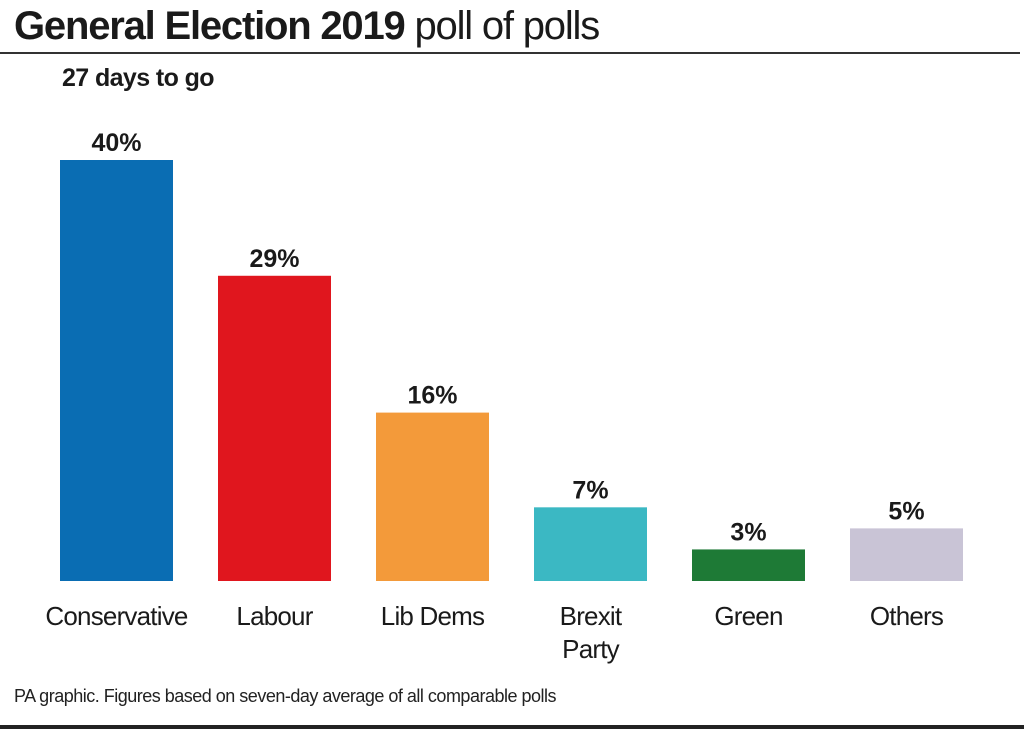 This screenshot has width=1024, height=730. What do you see at coordinates (274, 259) in the screenshot?
I see `data-label: 29%` at bounding box center [274, 259].